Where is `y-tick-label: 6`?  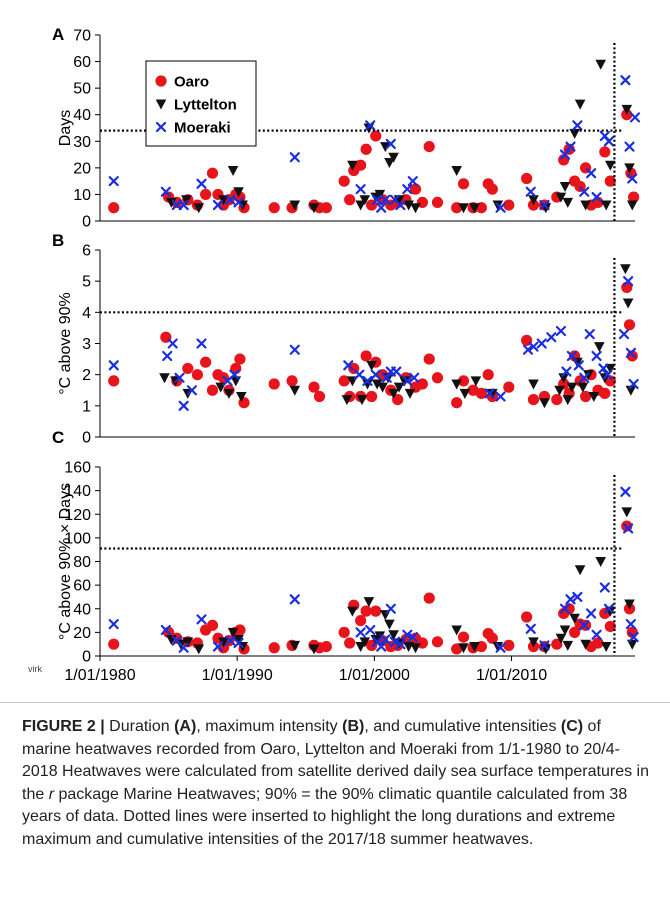 y-tick-label: 6 is located at coordinates (86, 251).